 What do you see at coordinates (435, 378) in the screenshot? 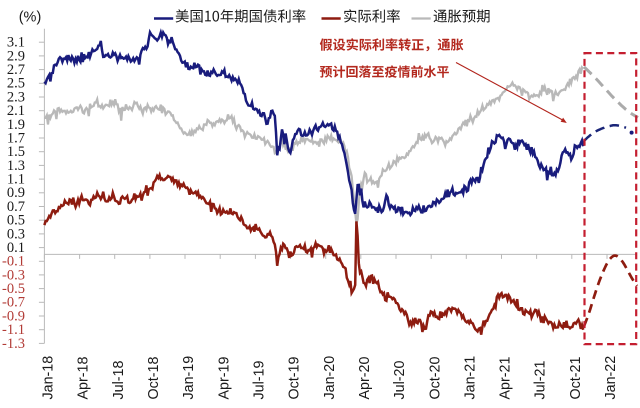
I see `svg-text: Oct-20` at bounding box center [435, 378].